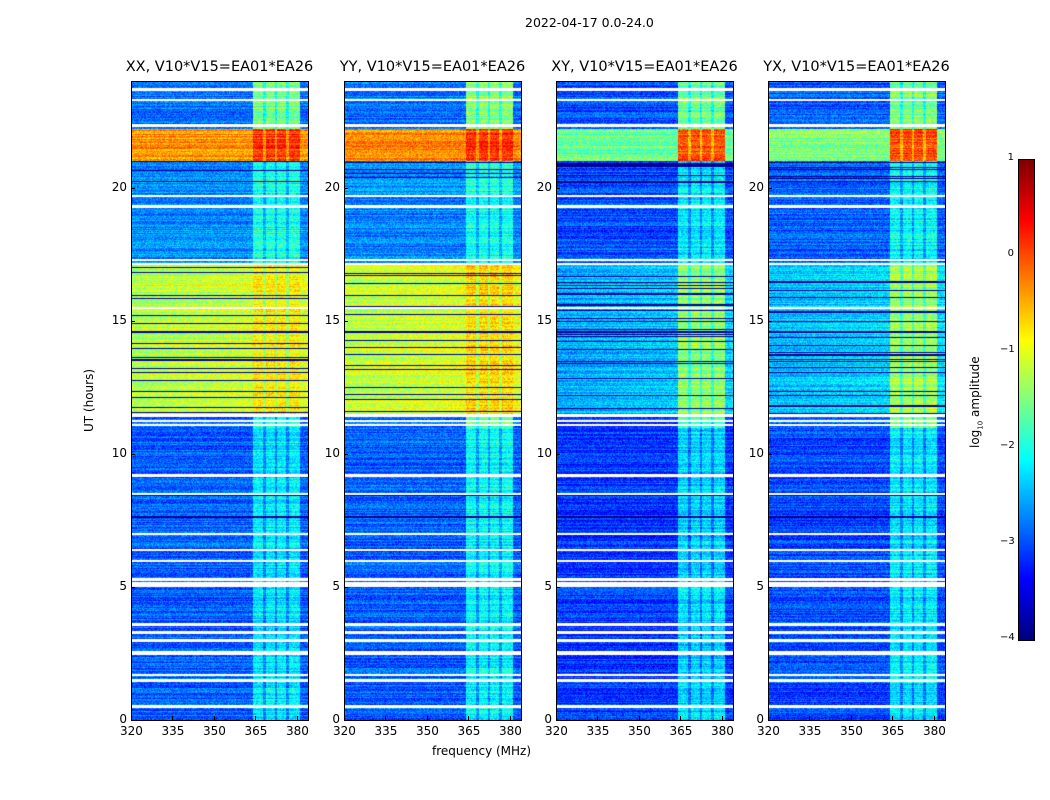 This screenshot has width=1050, height=800. I want to click on heatmap-panel-yx, so click(856, 400).